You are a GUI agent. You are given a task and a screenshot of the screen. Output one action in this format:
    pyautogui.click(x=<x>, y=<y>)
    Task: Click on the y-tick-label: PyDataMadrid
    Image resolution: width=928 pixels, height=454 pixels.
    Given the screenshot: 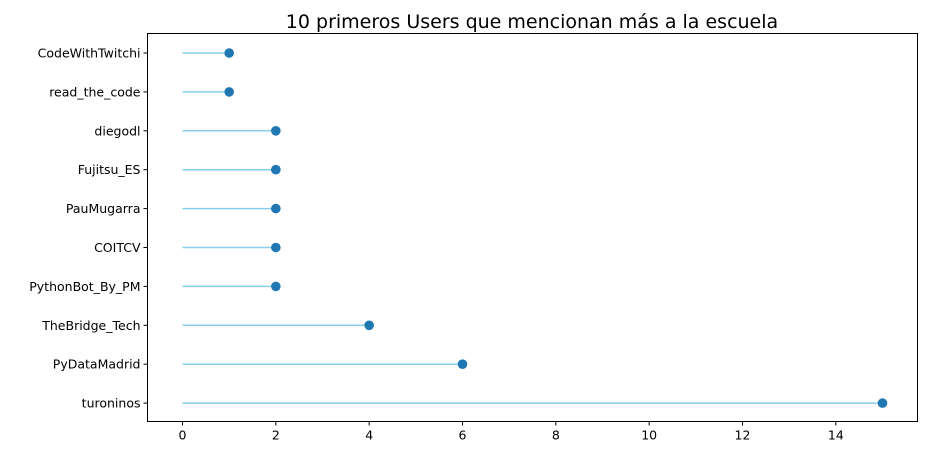 What is the action you would take?
    pyautogui.click(x=97, y=364)
    